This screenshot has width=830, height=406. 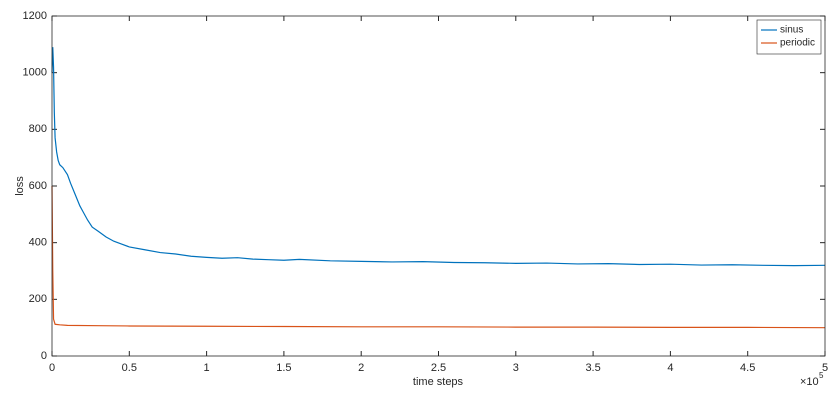 What do you see at coordinates (797, 43) in the screenshot?
I see `legend-label: periodic` at bounding box center [797, 43].